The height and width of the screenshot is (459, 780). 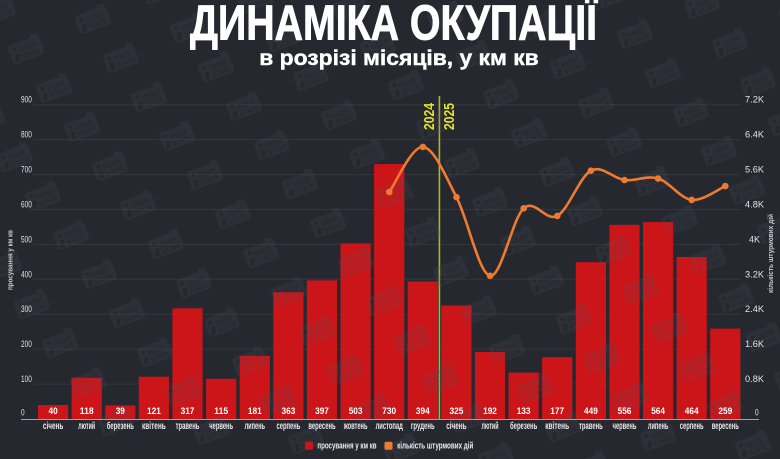 What do you see at coordinates (755, 239) in the screenshot?
I see `svg-text: 4K` at bounding box center [755, 239].